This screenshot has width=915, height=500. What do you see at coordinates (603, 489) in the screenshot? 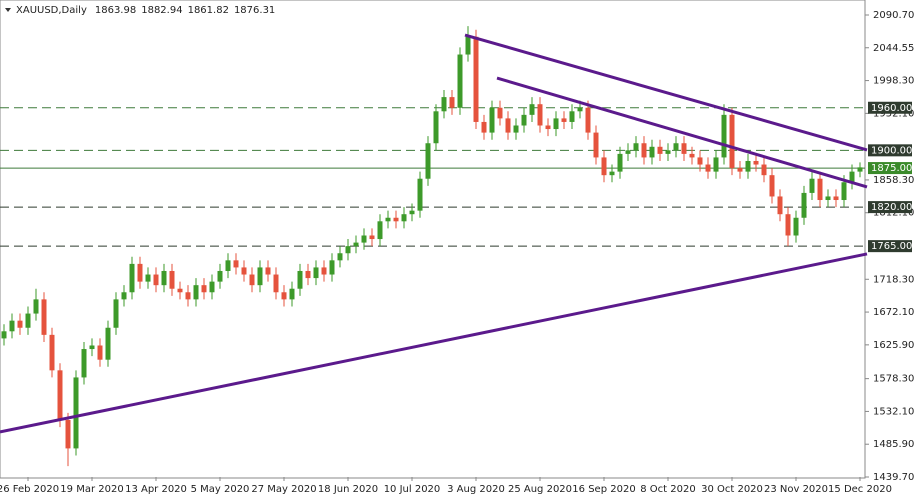
I see `x-tick-label: 16 Sep 2020` at bounding box center [603, 489].